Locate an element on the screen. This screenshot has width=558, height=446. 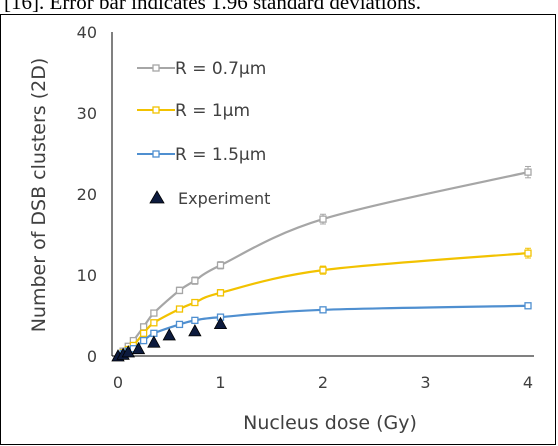
x-tick-label: 1 is located at coordinates (220, 382).